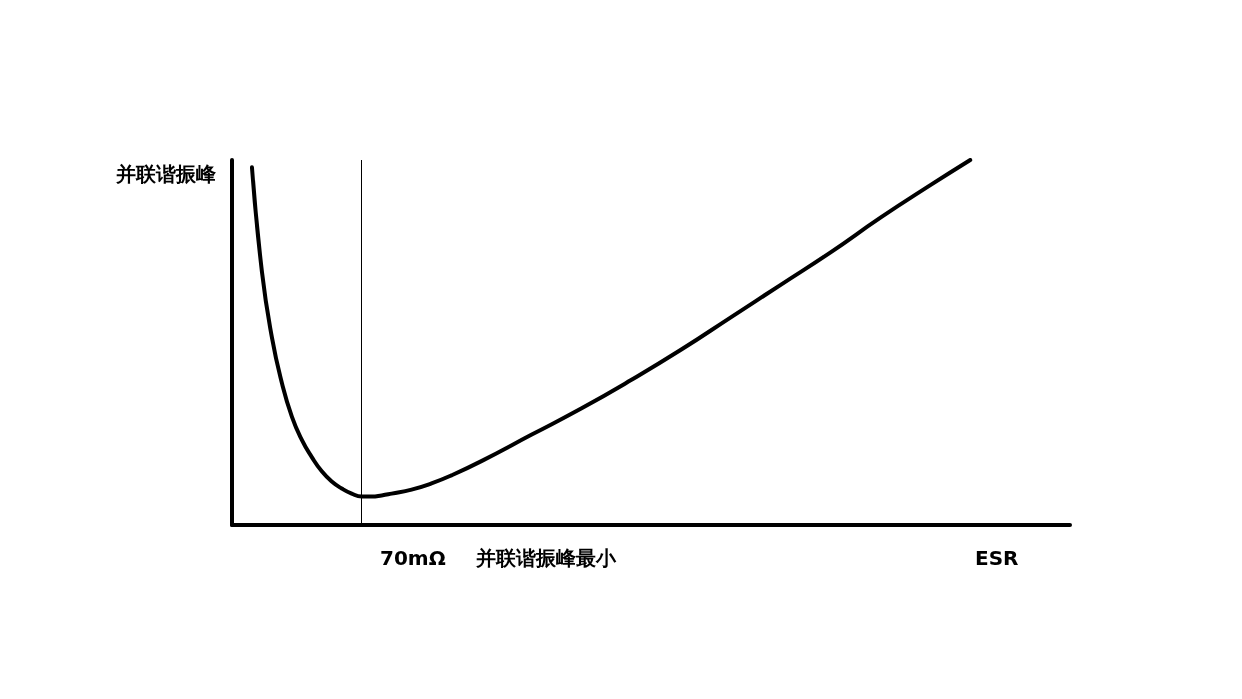 The image size is (1242, 699). I want to click on text: 并联谐振峰最小, so click(546, 558).